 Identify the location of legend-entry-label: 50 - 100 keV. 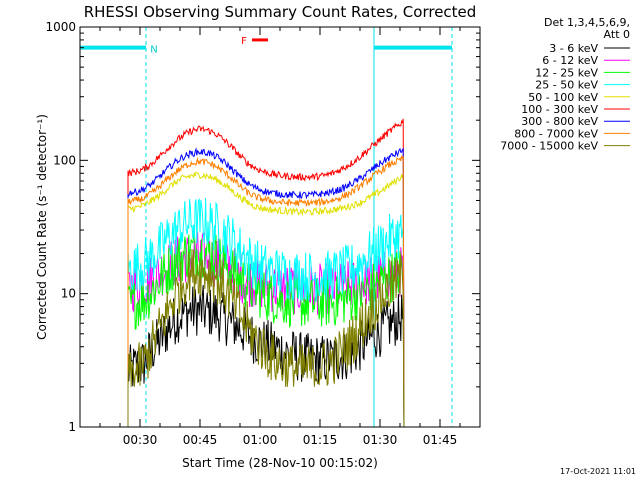
(563, 97).